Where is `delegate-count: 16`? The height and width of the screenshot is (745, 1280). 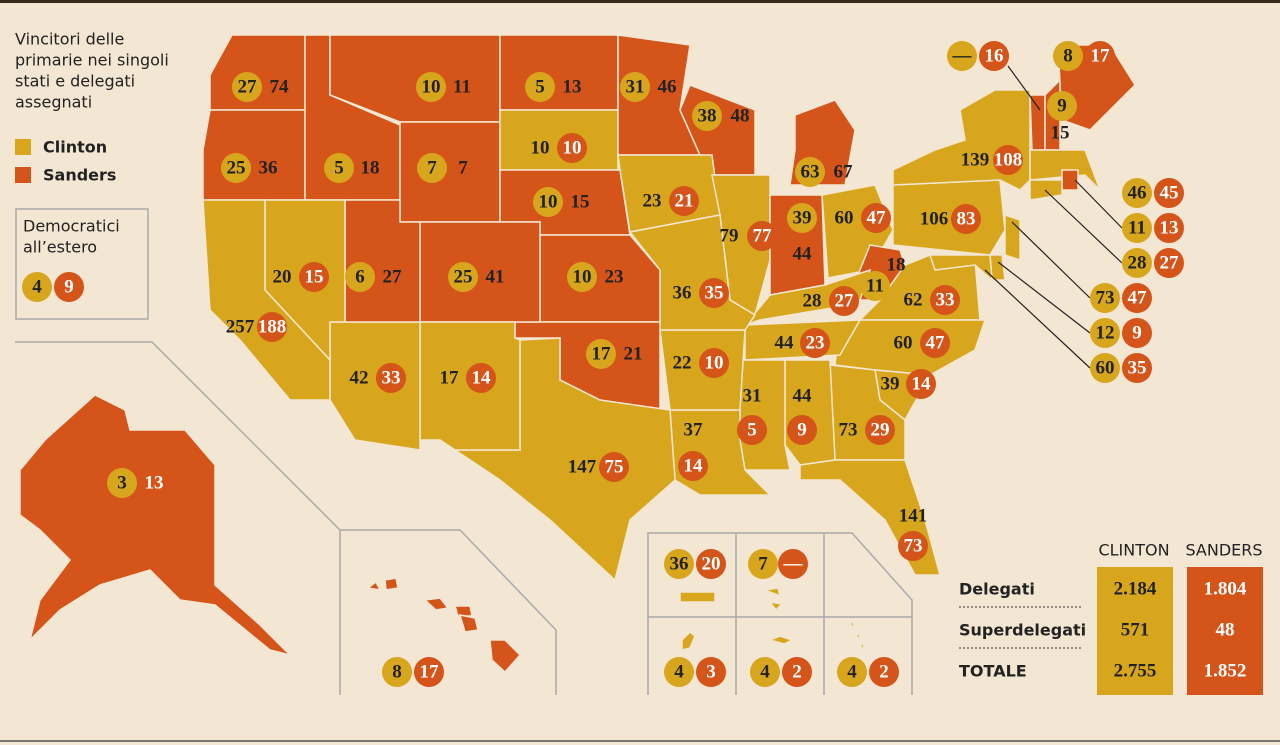 delegate-count: 16 is located at coordinates (994, 55).